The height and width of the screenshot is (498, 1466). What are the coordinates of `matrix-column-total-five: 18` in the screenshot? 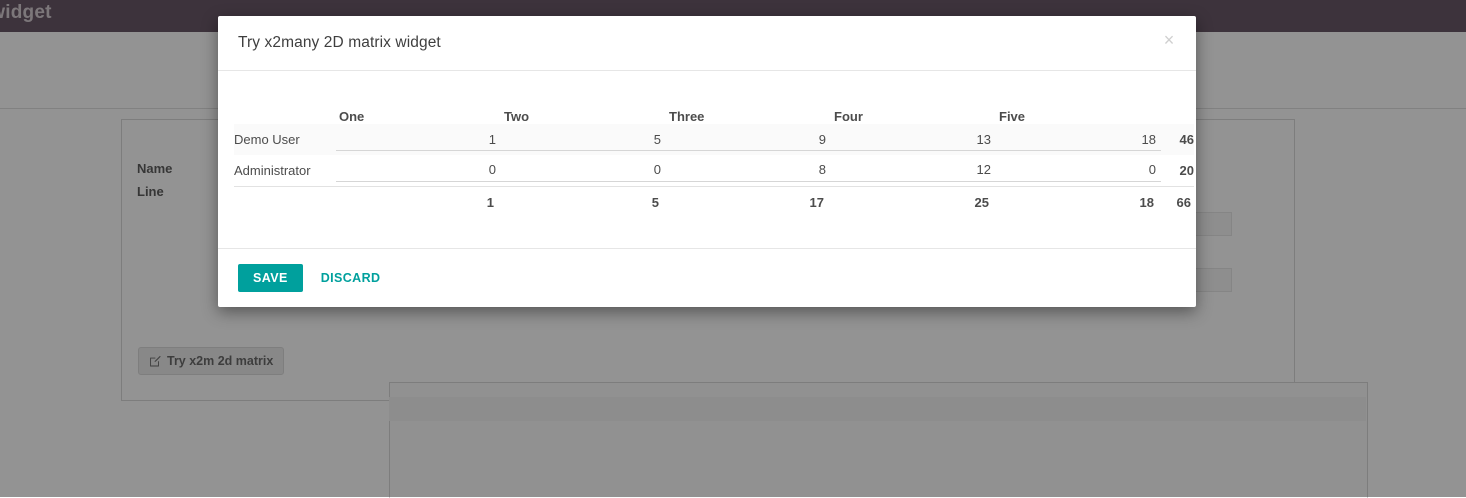 It's located at (1078, 201).